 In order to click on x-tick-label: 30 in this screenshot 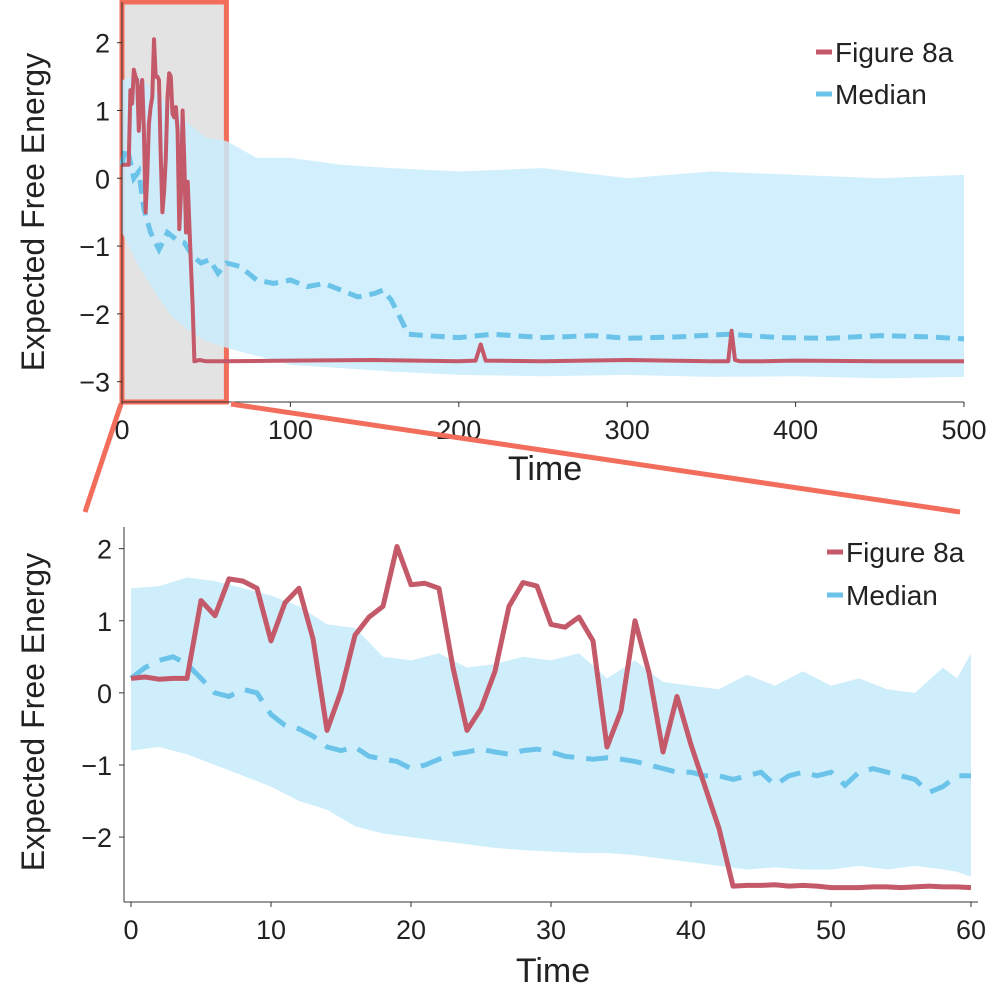, I will do `click(551, 930)`.